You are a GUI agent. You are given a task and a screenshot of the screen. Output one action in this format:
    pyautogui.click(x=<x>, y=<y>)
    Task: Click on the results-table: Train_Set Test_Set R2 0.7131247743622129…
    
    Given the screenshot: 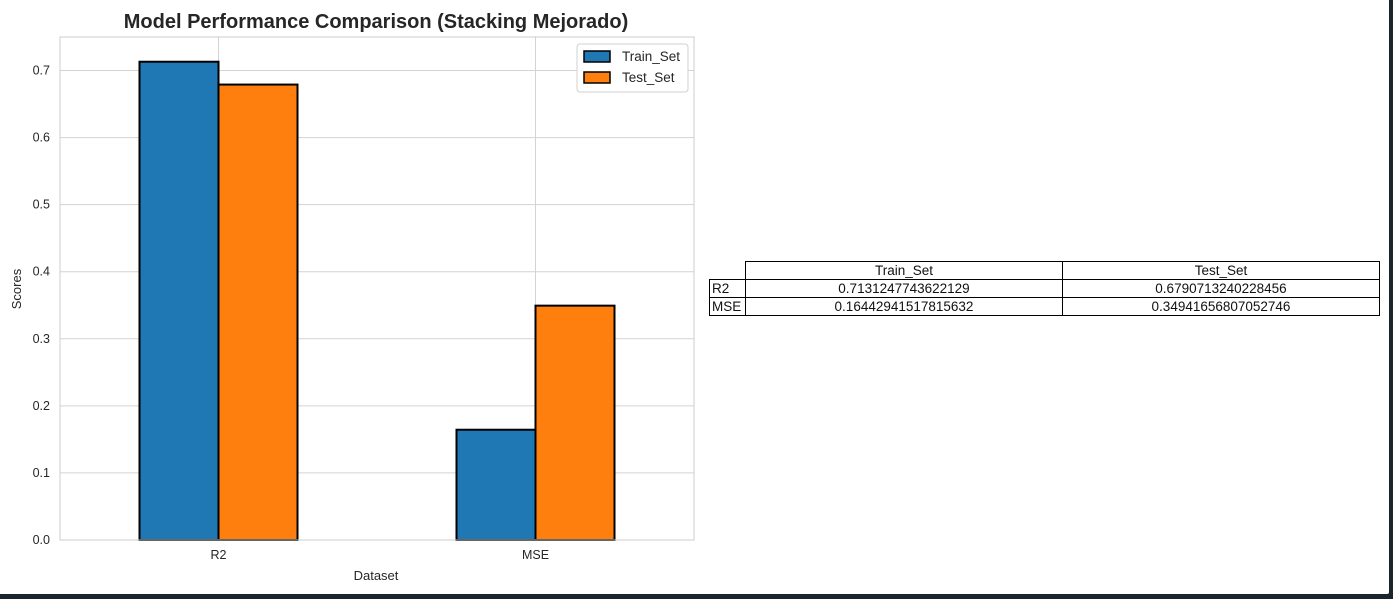 What is the action you would take?
    pyautogui.click(x=1044, y=288)
    